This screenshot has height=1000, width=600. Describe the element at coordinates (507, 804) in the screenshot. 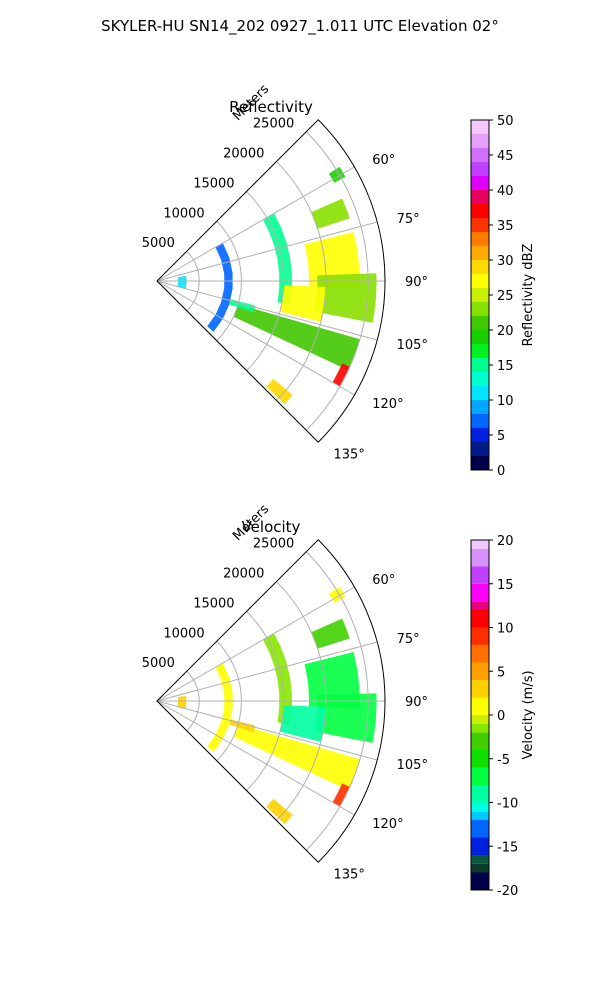

I see `colorbar-tick-label: -10` at that location.